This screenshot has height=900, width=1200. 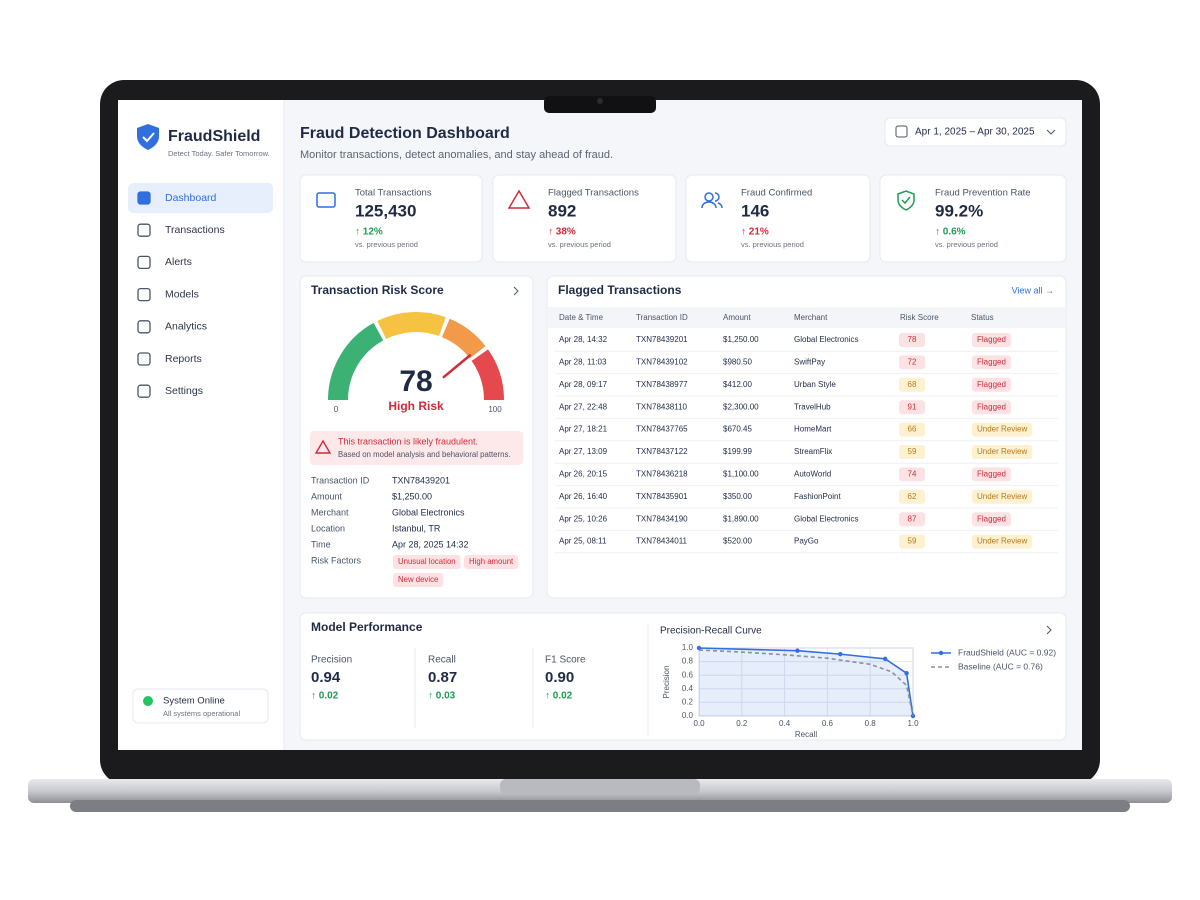 What do you see at coordinates (755, 232) in the screenshot?
I see `kpi-change: ↑ 21%` at bounding box center [755, 232].